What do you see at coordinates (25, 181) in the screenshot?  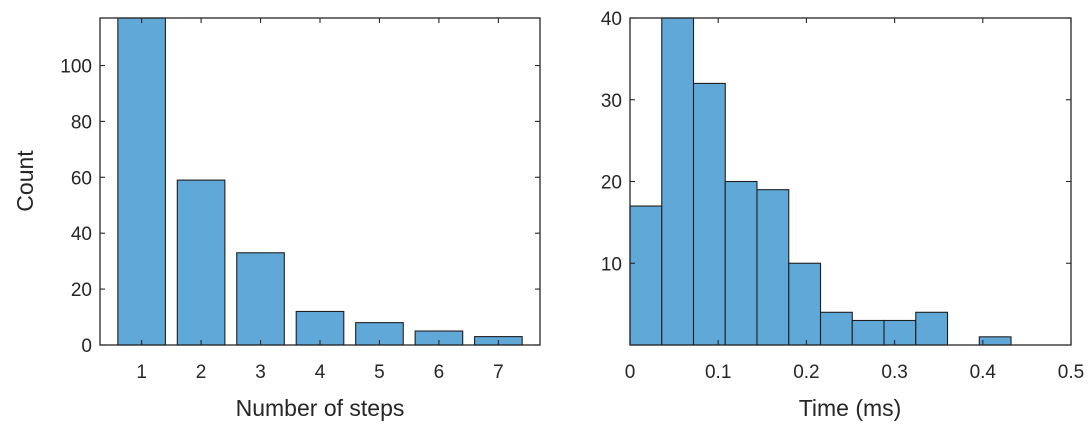 I see `steps-y-axis-label: Count` at bounding box center [25, 181].